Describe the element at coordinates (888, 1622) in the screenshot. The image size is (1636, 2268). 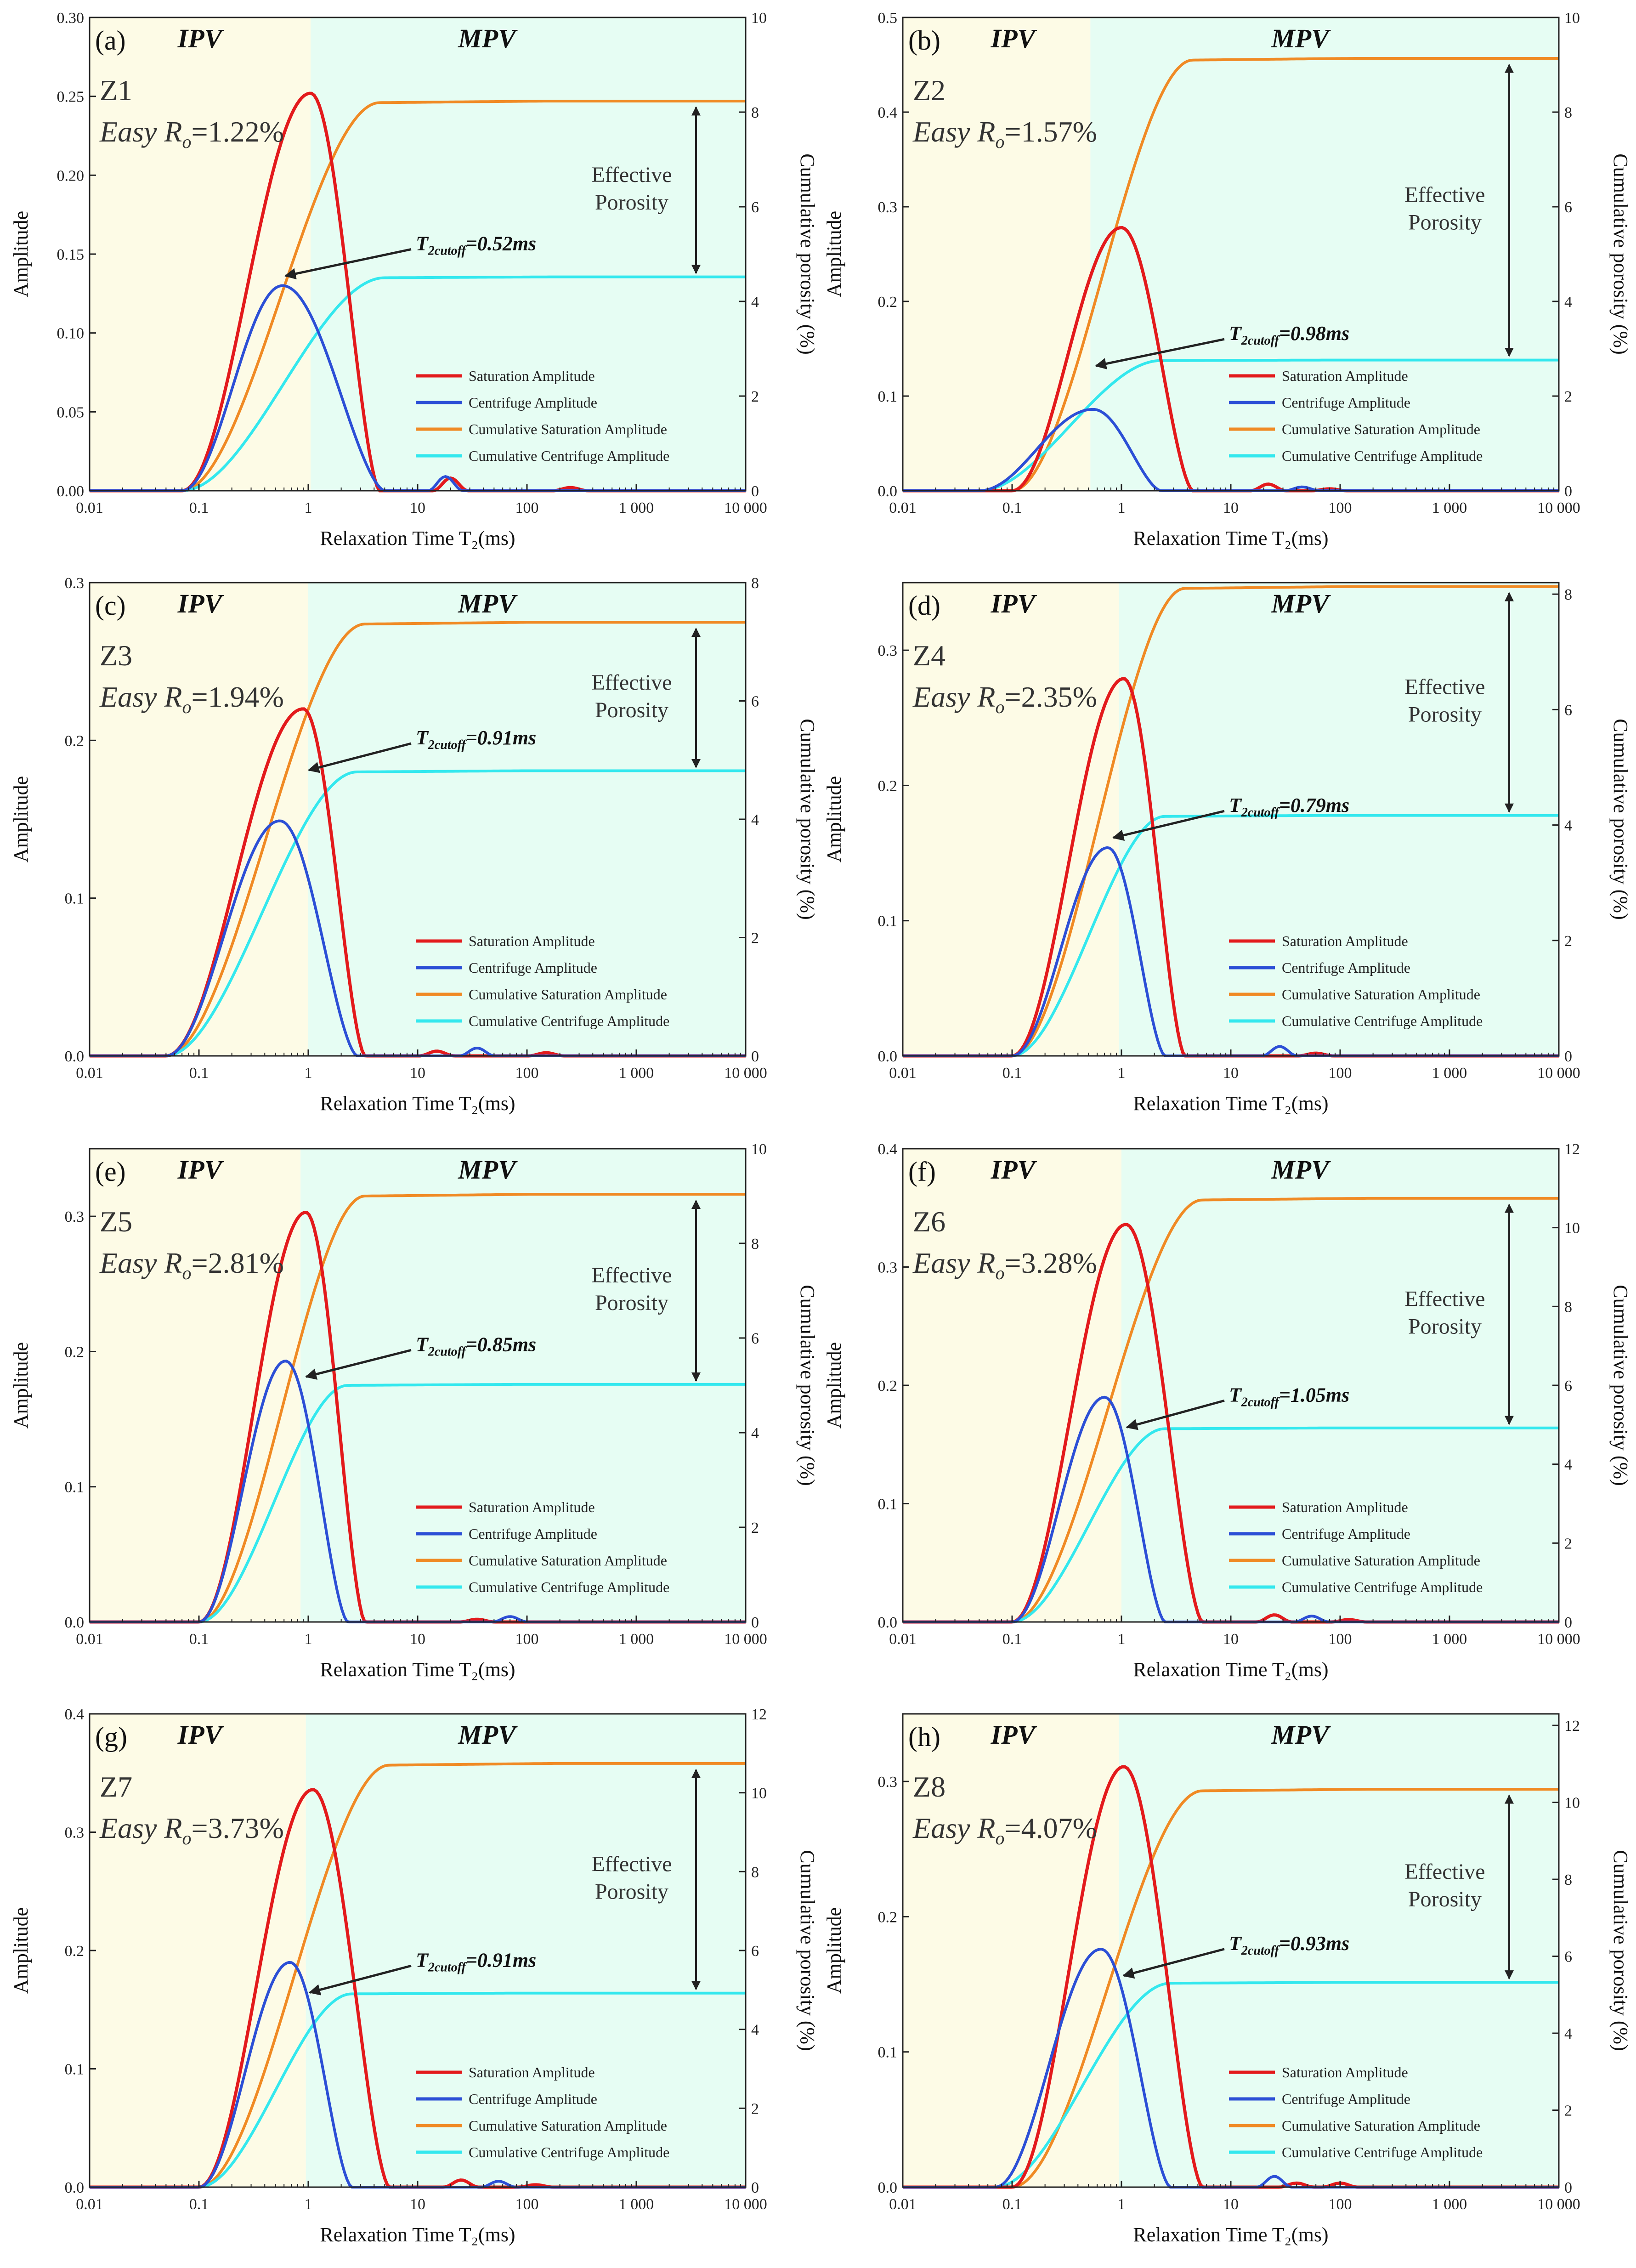
I see `y-left-tick-label: 0.0` at that location.